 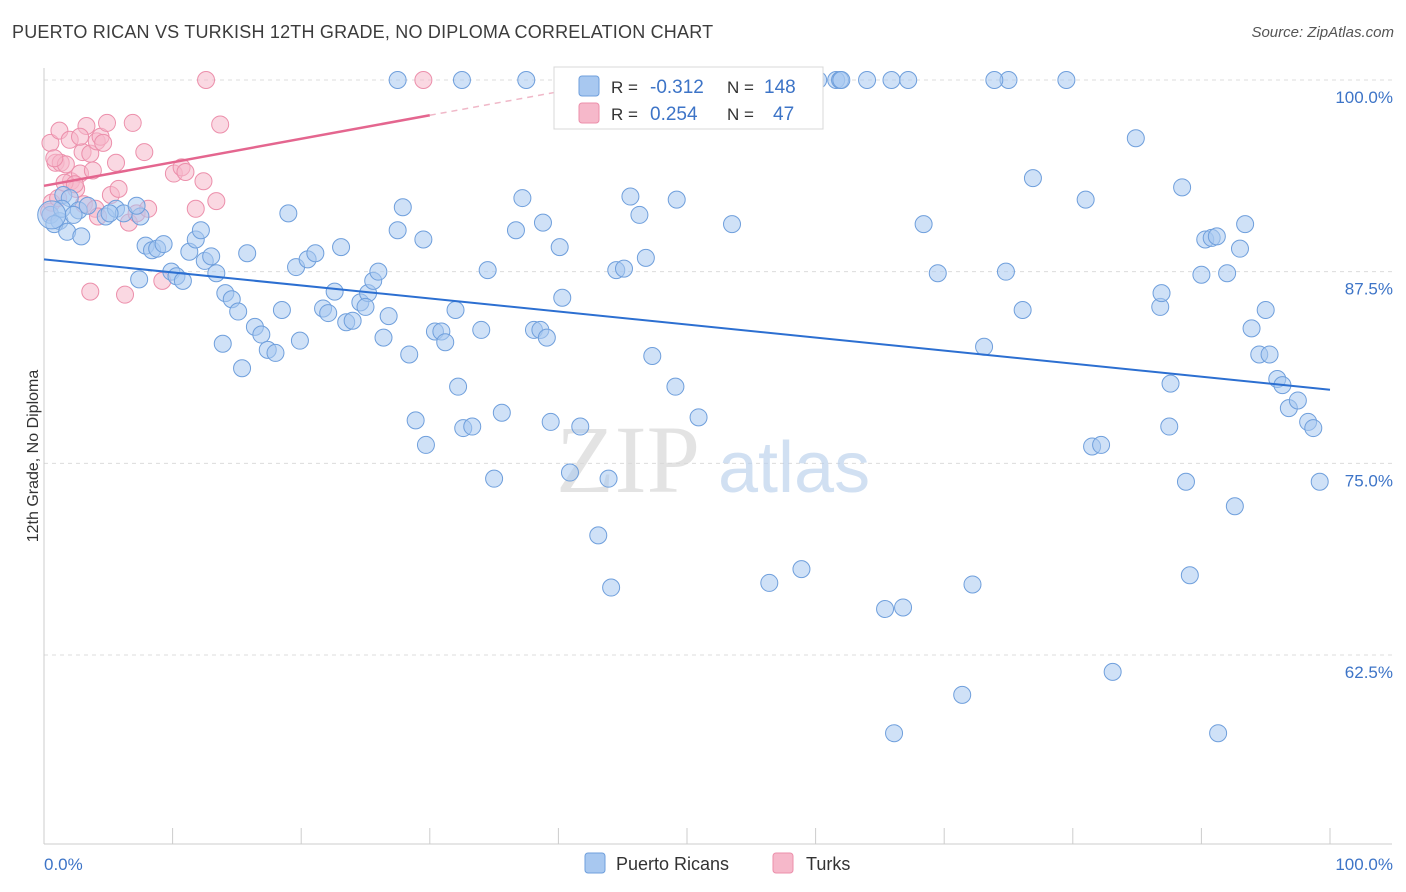 I want to click on y-axis-label: 12th Grade, No Diploma, so click(x=33, y=456).